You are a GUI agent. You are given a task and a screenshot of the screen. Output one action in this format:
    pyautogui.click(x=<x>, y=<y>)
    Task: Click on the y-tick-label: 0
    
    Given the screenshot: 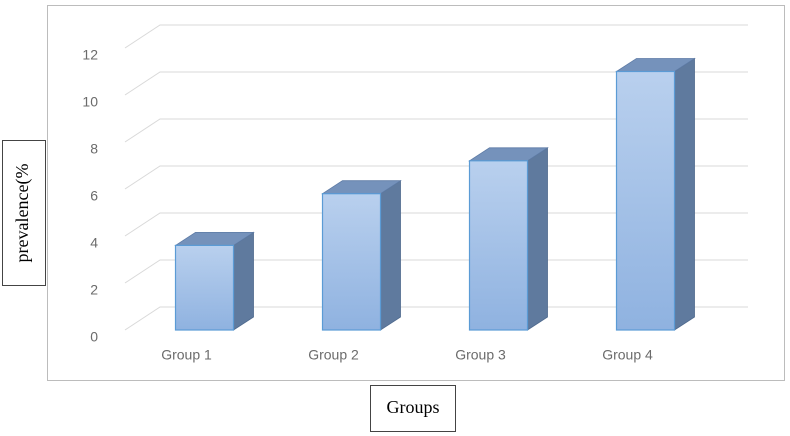 What is the action you would take?
    pyautogui.click(x=94, y=337)
    